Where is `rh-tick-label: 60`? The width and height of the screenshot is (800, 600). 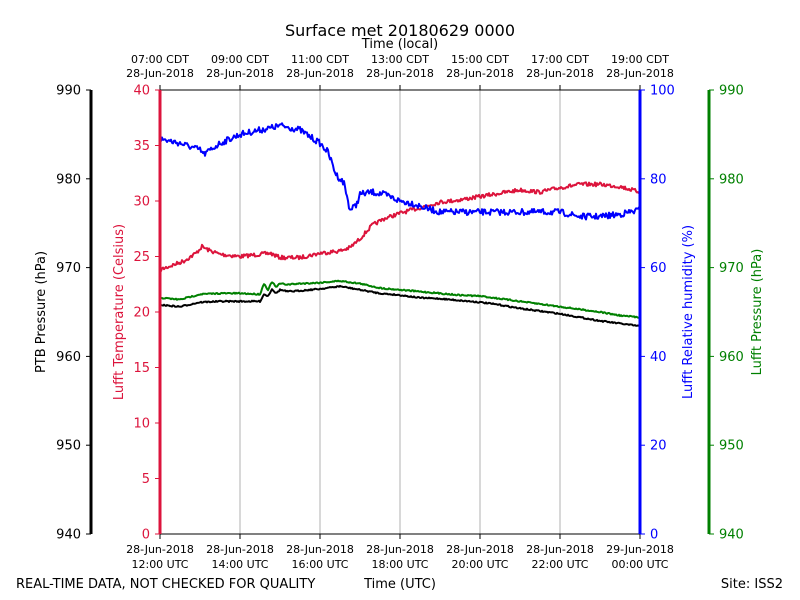 rh-tick-label: 60 is located at coordinates (658, 268).